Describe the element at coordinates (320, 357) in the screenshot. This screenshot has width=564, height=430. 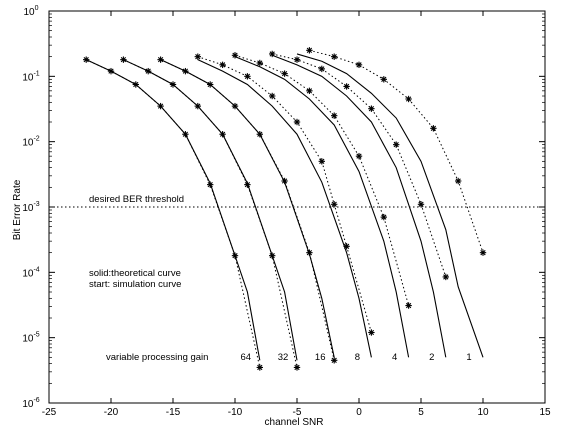
I see `gain-value-label: 16` at that location.